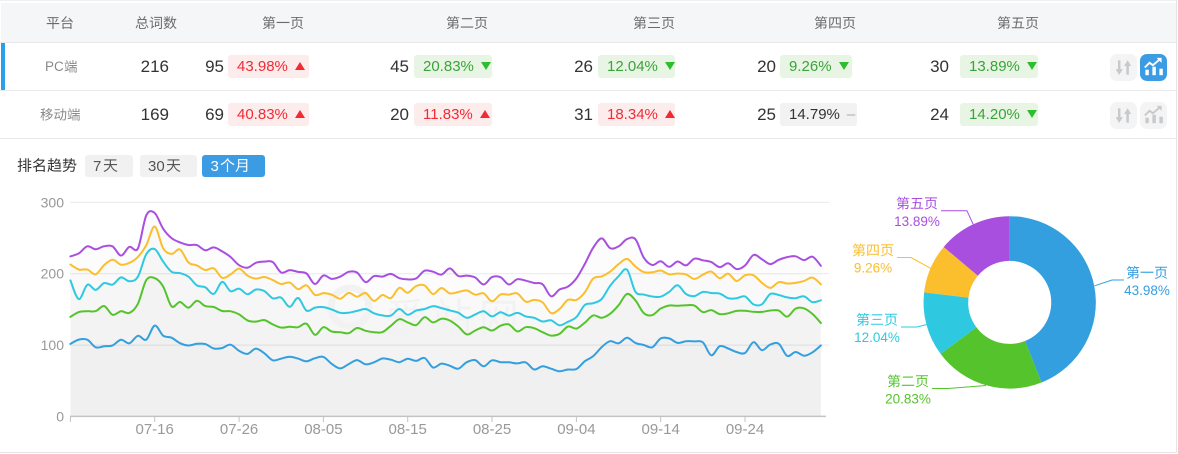 The image size is (1178, 454). Describe the element at coordinates (239, 429) in the screenshot. I see `svg-text: 07-26` at that location.